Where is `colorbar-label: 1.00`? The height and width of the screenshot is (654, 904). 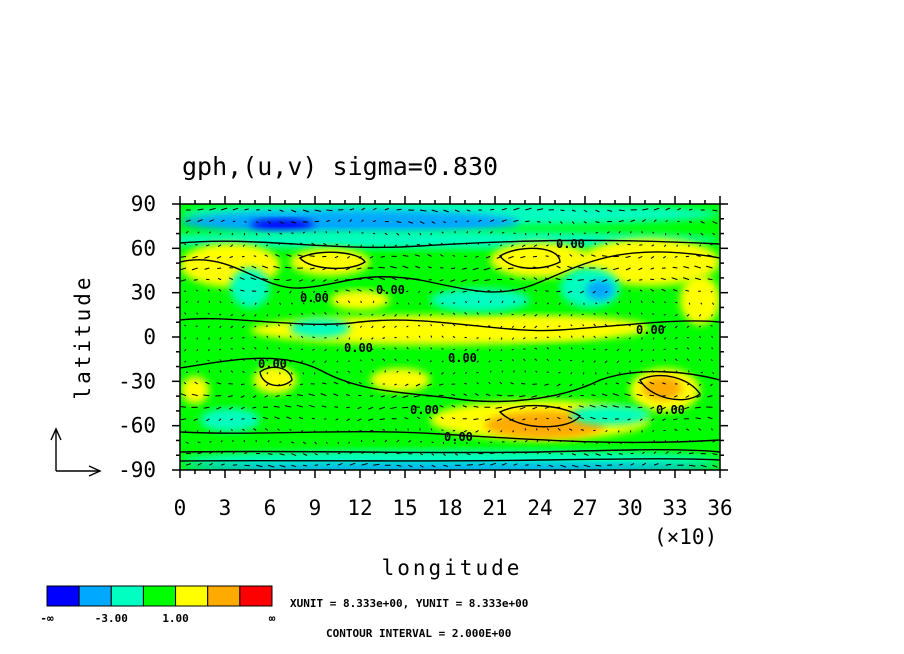
colorbar-label: 1.00 is located at coordinates (175, 618).